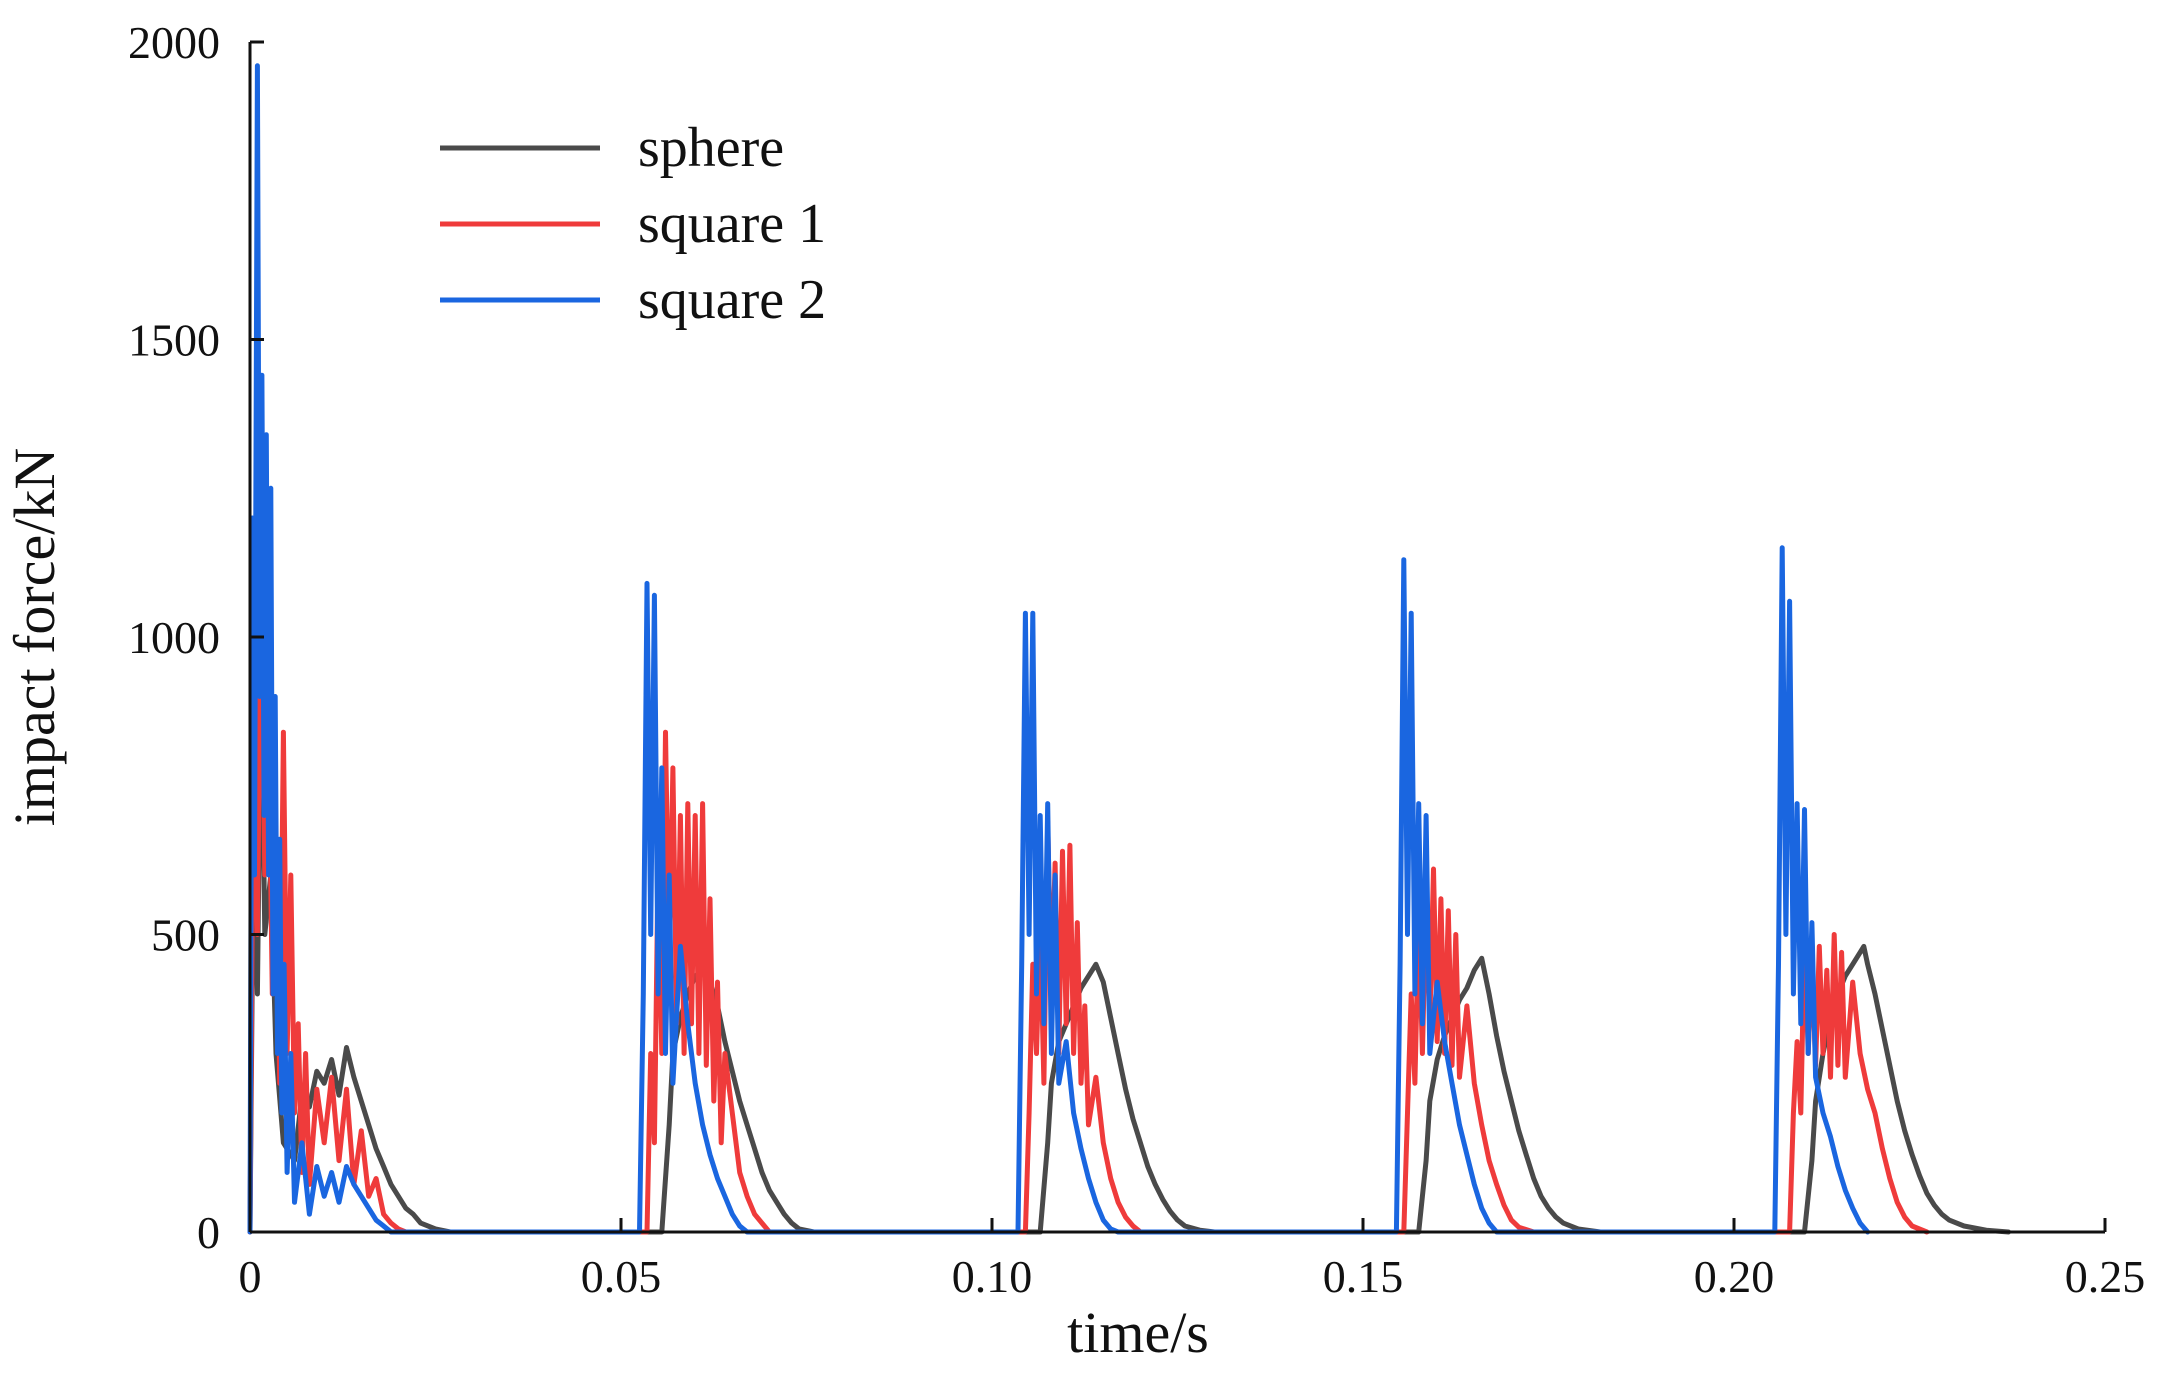 The width and height of the screenshot is (2164, 1376). What do you see at coordinates (621, 1276) in the screenshot?
I see `x-tick-label: 0.05` at bounding box center [621, 1276].